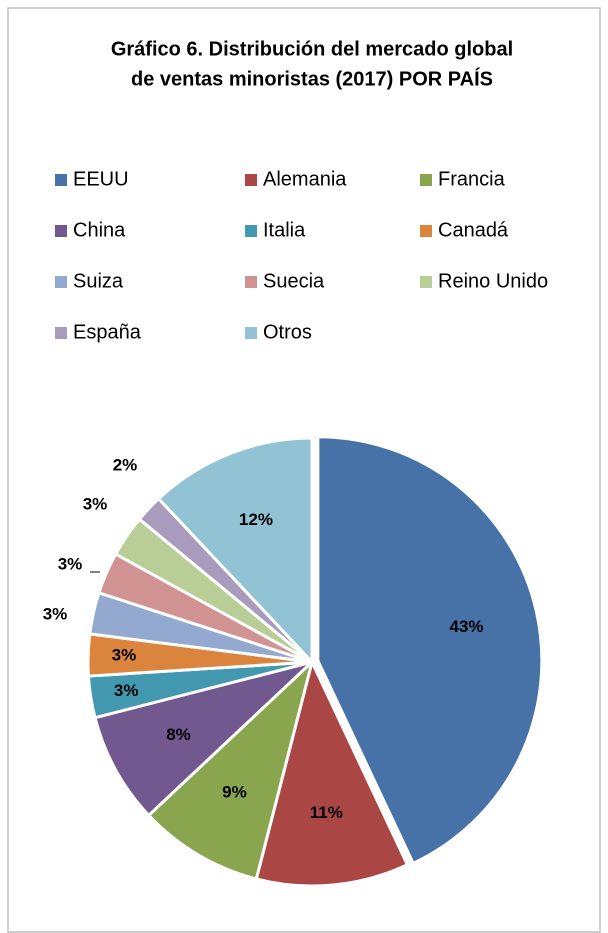 This screenshot has width=608, height=933. What do you see at coordinates (305, 179) in the screenshot?
I see `legend-label: Alemania` at bounding box center [305, 179].